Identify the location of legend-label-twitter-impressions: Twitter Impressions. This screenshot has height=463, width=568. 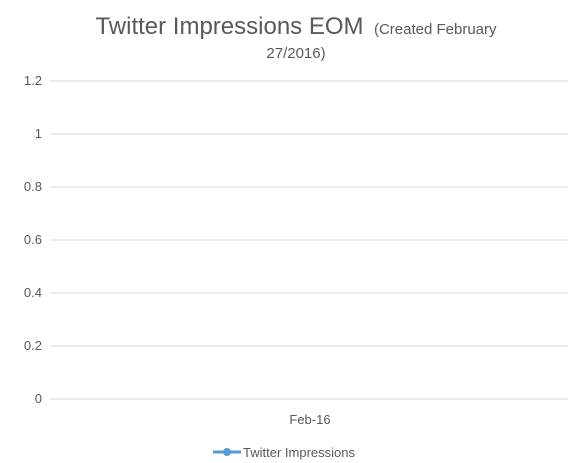
(299, 452).